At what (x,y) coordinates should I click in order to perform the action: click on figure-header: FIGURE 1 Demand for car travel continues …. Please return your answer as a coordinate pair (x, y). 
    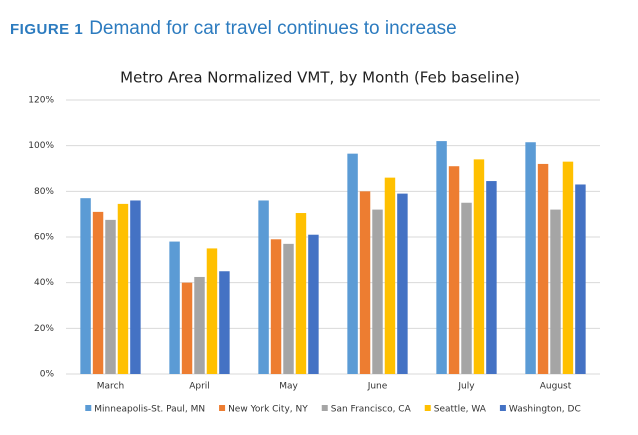
    Looking at the image, I should click on (233, 29).